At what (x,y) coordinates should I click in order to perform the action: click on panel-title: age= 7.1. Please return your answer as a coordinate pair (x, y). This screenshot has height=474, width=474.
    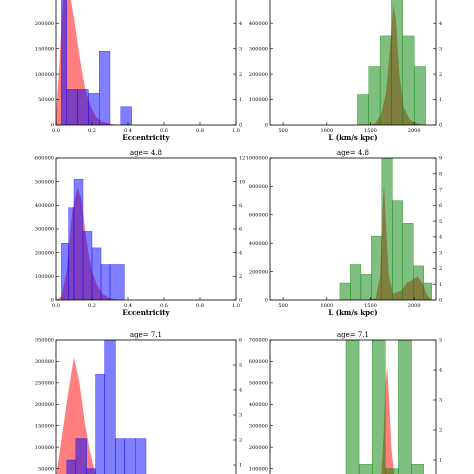
    Looking at the image, I should click on (146, 335).